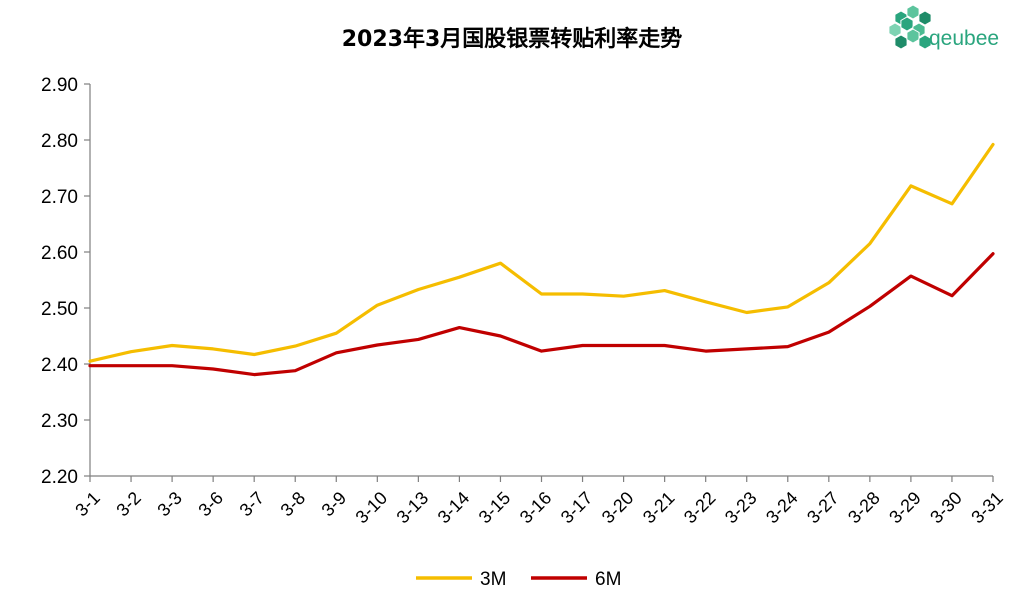 Image resolution: width=1024 pixels, height=595 pixels. Describe the element at coordinates (495, 508) in the screenshot. I see `x-tick-label: 3-15` at that location.